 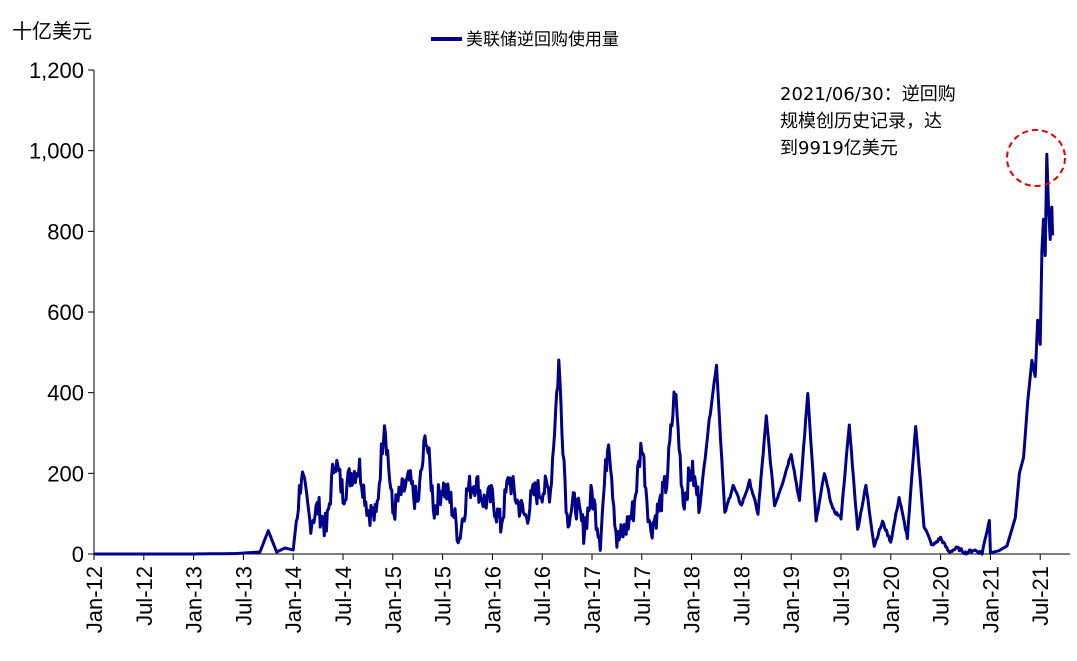 I want to click on annotation-line-1: 2021/06/30：逆回购, so click(x=868, y=94).